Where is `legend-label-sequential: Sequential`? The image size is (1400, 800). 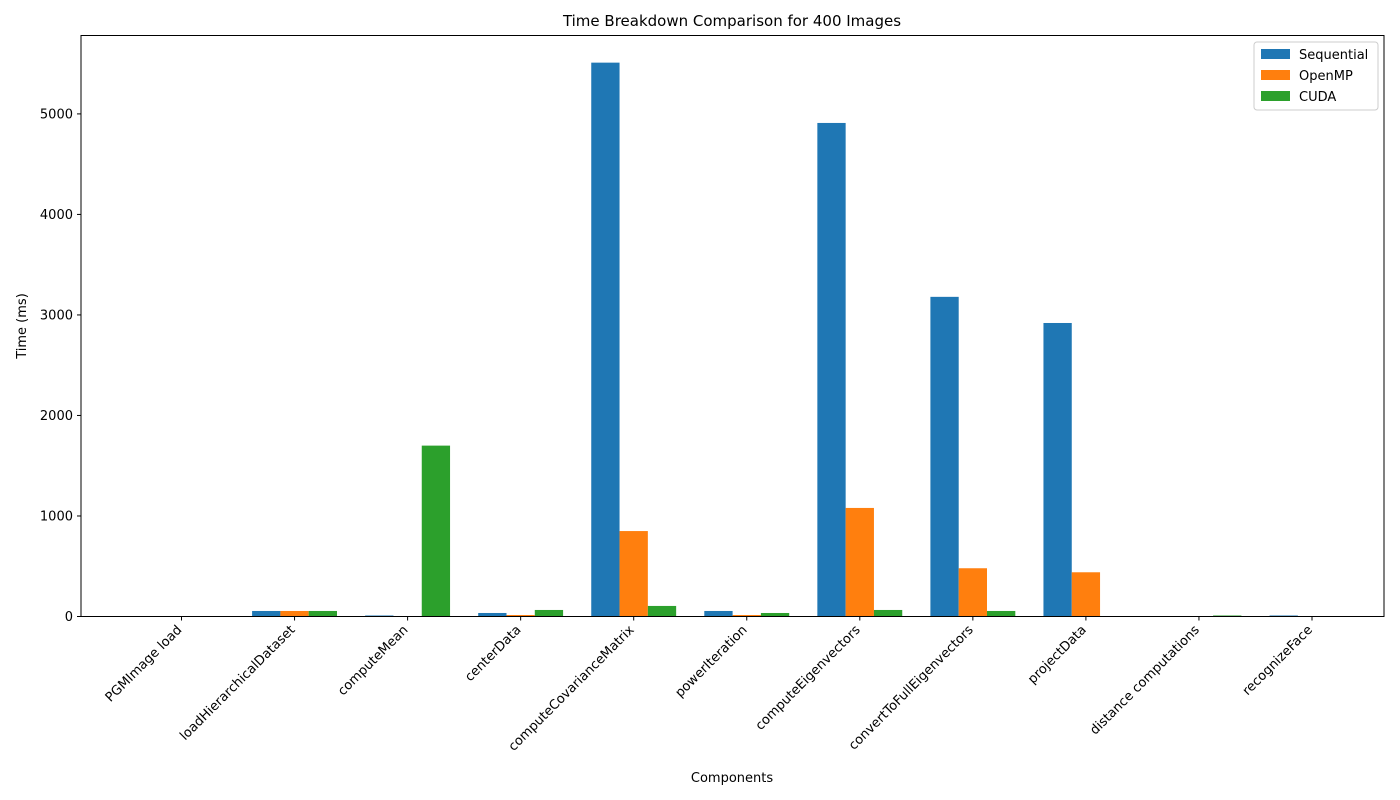
legend-label-sequential: Sequential is located at coordinates (1333, 55).